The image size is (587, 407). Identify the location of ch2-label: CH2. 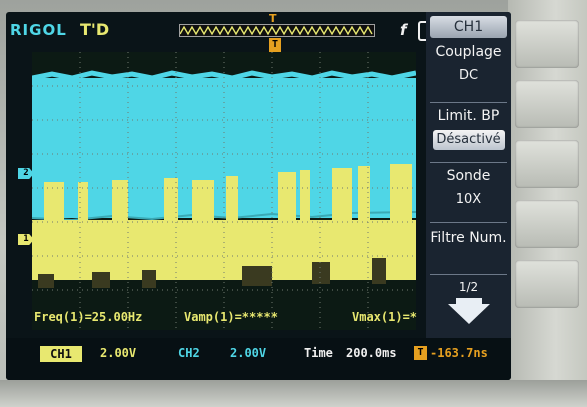
(189, 353).